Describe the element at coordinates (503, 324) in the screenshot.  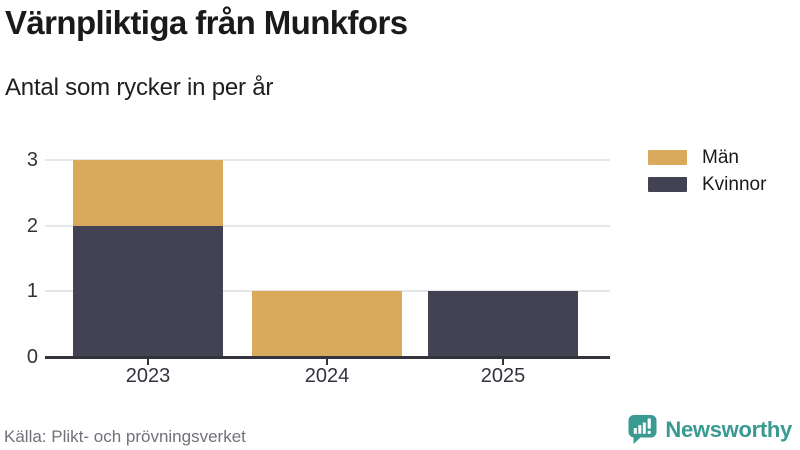
I see `bar-segment-2025-kvinnor` at that location.